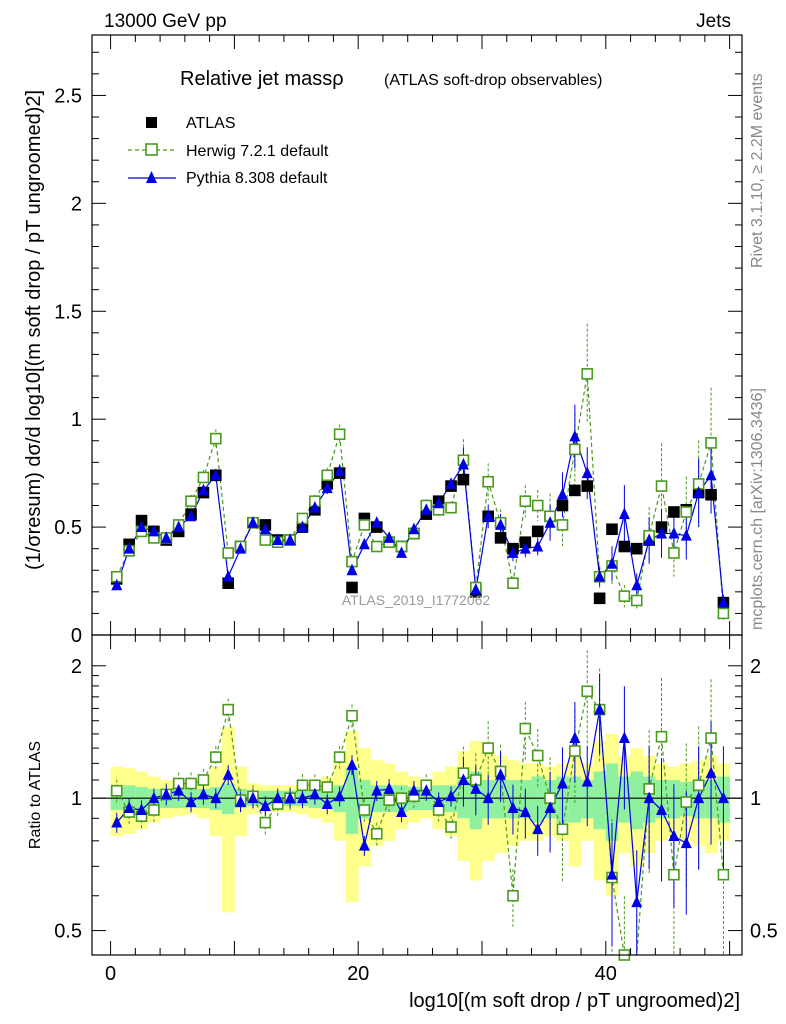 This screenshot has width=786, height=1024. What do you see at coordinates (165, 21) in the screenshot?
I see `energy-label: 13000 GeV pp` at bounding box center [165, 21].